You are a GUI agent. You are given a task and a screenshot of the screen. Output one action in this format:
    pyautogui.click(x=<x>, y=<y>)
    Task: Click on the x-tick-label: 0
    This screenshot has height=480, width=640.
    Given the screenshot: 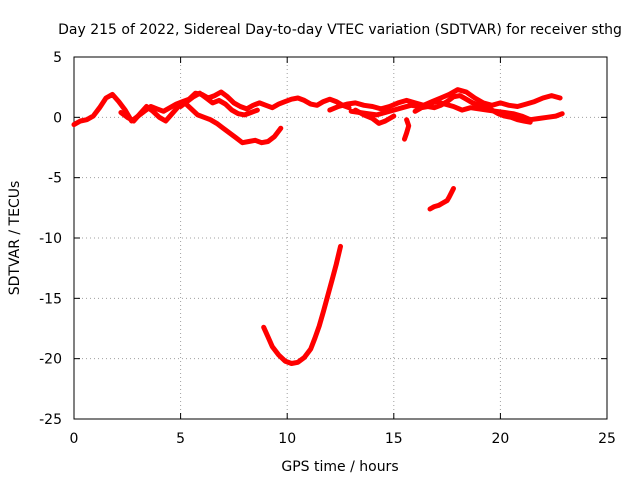 What is the action you would take?
    pyautogui.click(x=74, y=439)
    